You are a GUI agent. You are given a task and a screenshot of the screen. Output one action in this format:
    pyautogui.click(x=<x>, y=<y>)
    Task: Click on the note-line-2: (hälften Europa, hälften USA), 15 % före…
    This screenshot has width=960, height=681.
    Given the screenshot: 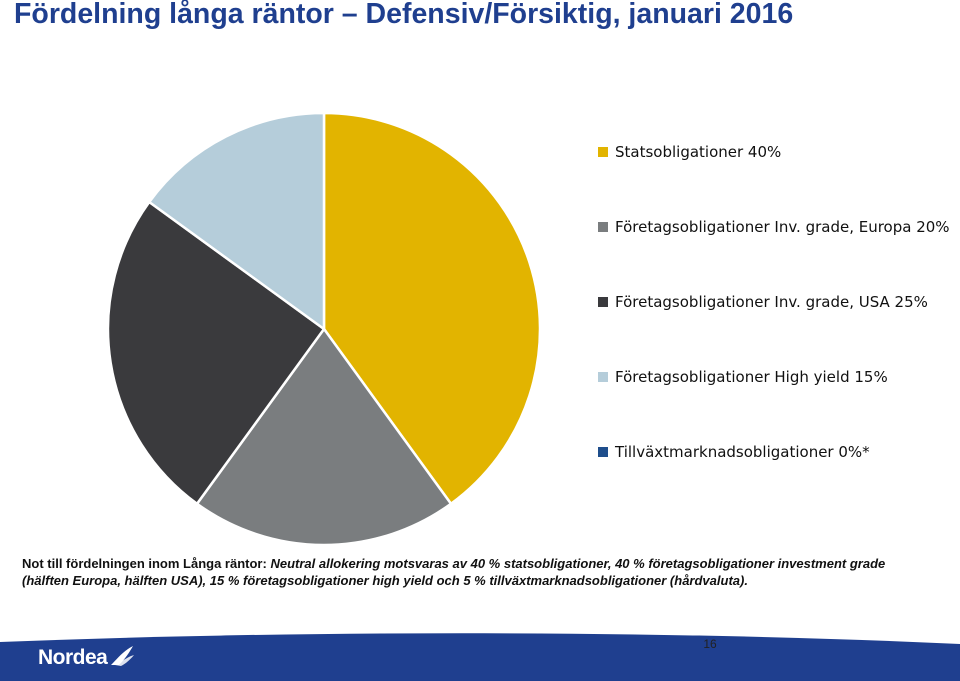 What is the action you would take?
    pyautogui.click(x=385, y=580)
    